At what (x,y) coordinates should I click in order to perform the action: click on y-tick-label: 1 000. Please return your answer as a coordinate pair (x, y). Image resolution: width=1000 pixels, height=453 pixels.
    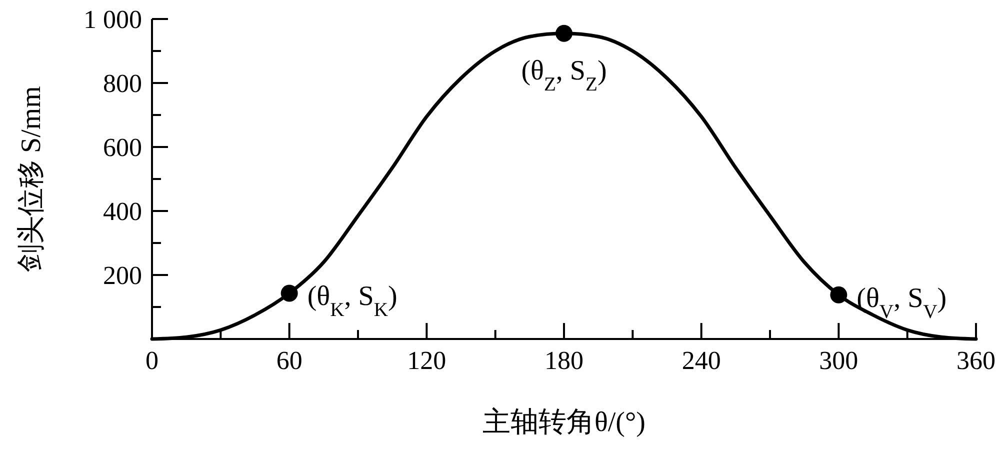
    Looking at the image, I should click on (113, 19).